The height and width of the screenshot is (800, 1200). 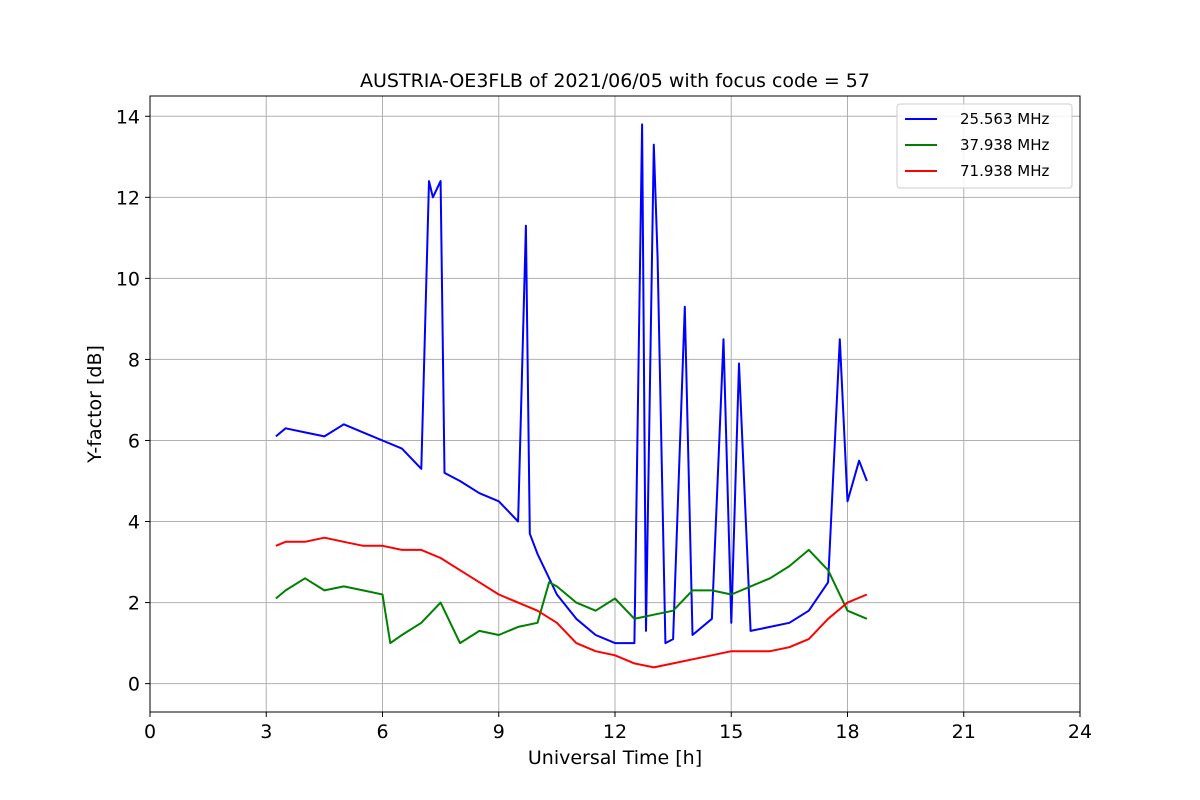 I want to click on legend: 25.563 MHz 37.938 MHz 71.938 MHz, so click(x=984, y=146).